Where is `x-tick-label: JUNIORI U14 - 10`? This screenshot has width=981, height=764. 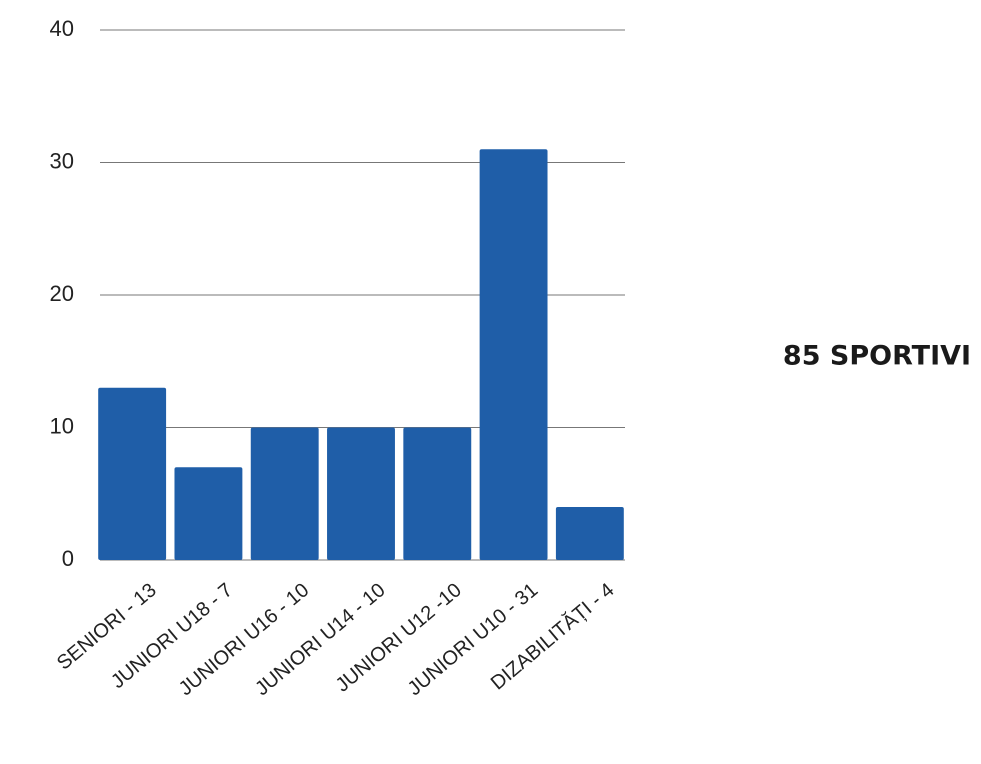
x-tick-label: JUNIORI U14 - 10 is located at coordinates (320, 639).